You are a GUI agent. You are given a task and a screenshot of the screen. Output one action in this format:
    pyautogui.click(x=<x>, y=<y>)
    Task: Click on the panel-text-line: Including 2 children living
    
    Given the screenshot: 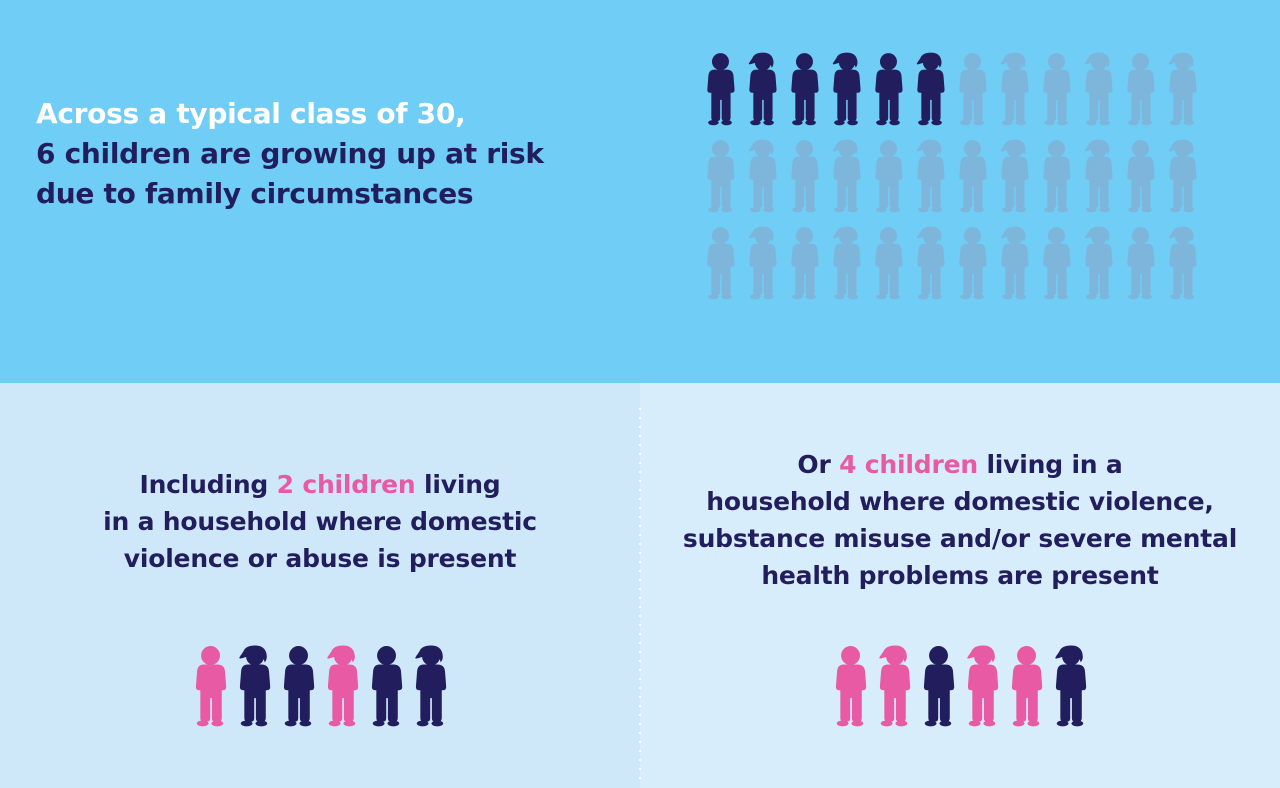 What is the action you would take?
    pyautogui.click(x=320, y=484)
    